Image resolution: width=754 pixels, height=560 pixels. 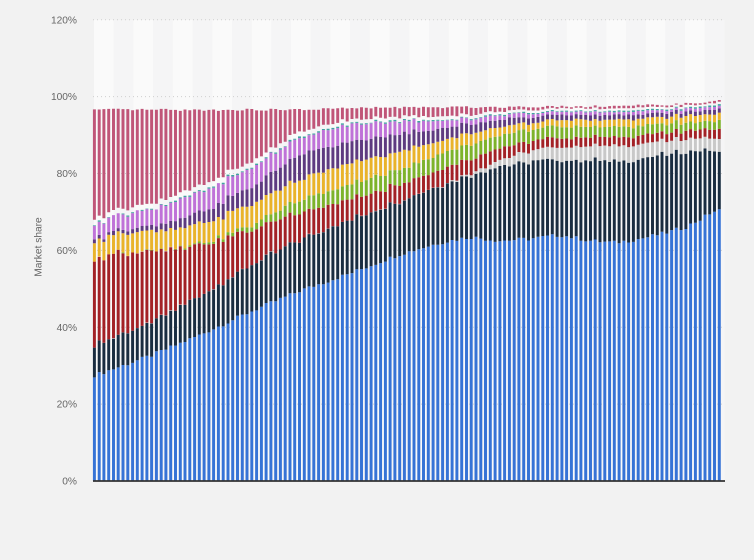 What do you see at coordinates (67, 328) in the screenshot?
I see `svg-text: 40%` at bounding box center [67, 328].